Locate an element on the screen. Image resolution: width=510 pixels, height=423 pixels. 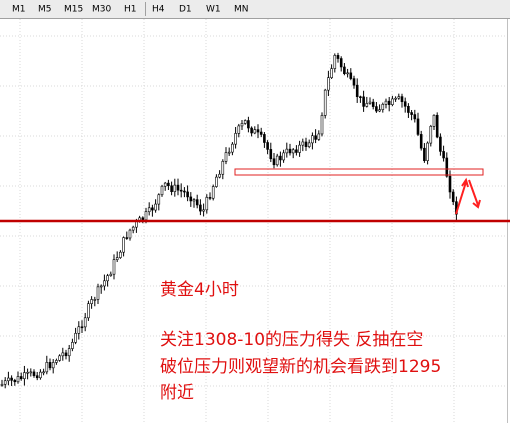
resistance-zone is located at coordinates (359, 172).